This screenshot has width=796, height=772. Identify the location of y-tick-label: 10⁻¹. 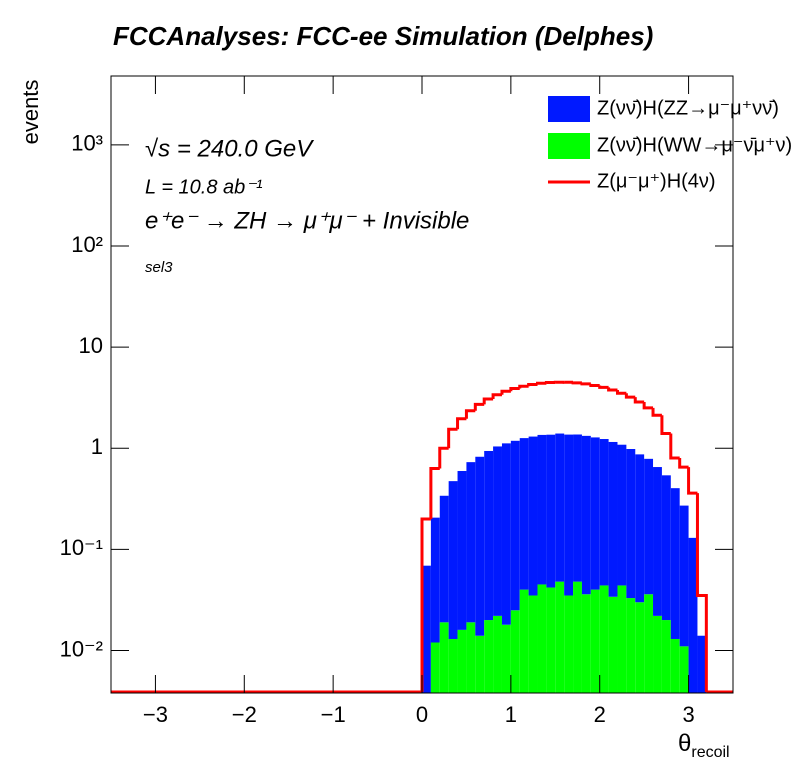
(81, 547).